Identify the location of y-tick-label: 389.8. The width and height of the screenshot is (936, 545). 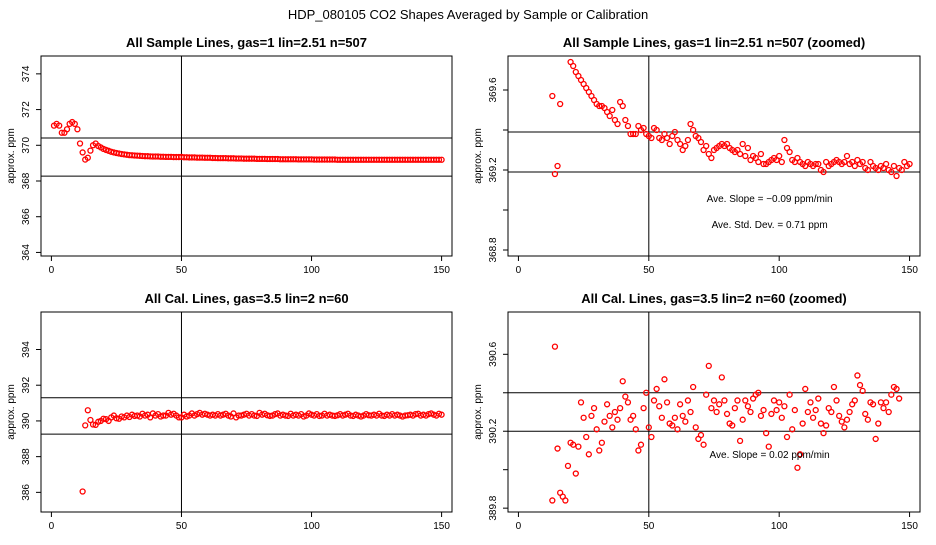
(493, 507).